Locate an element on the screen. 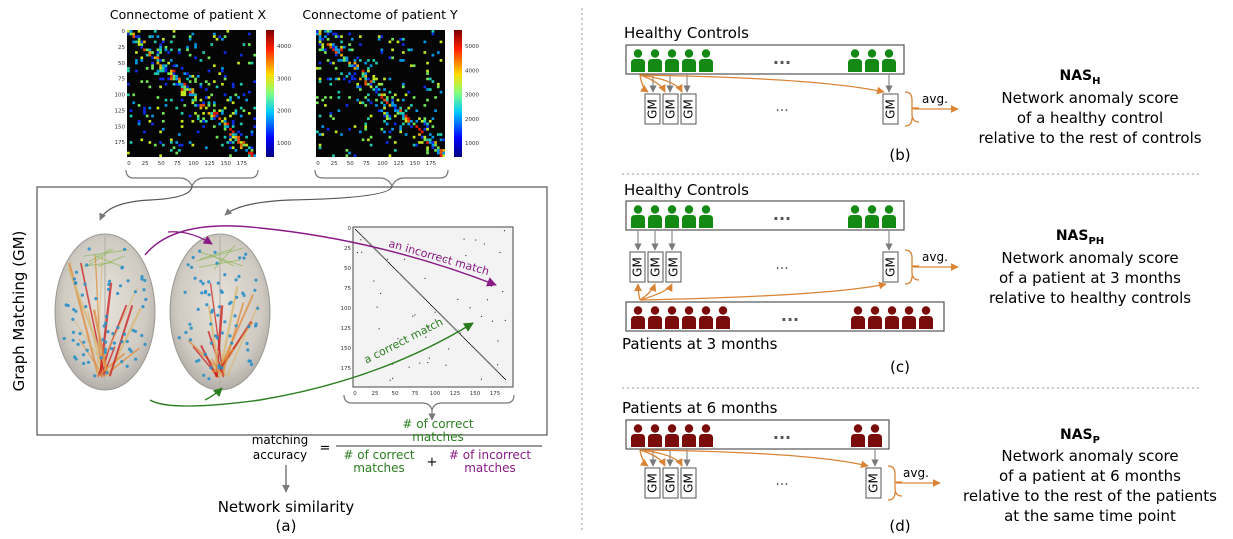 The image size is (1233, 539). brain-network-x is located at coordinates (105, 312).